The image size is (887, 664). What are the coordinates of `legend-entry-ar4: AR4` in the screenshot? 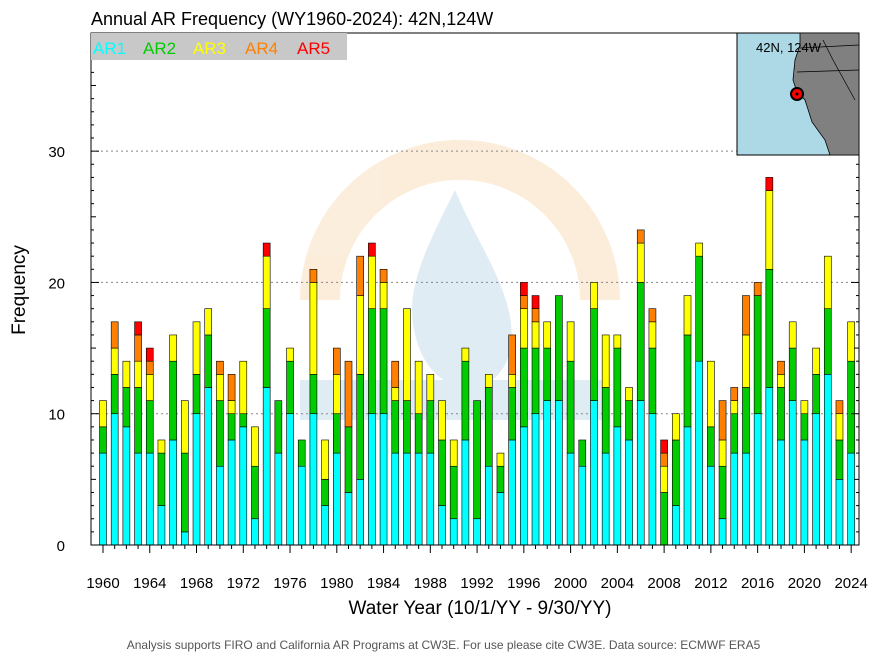 It's located at (261, 48).